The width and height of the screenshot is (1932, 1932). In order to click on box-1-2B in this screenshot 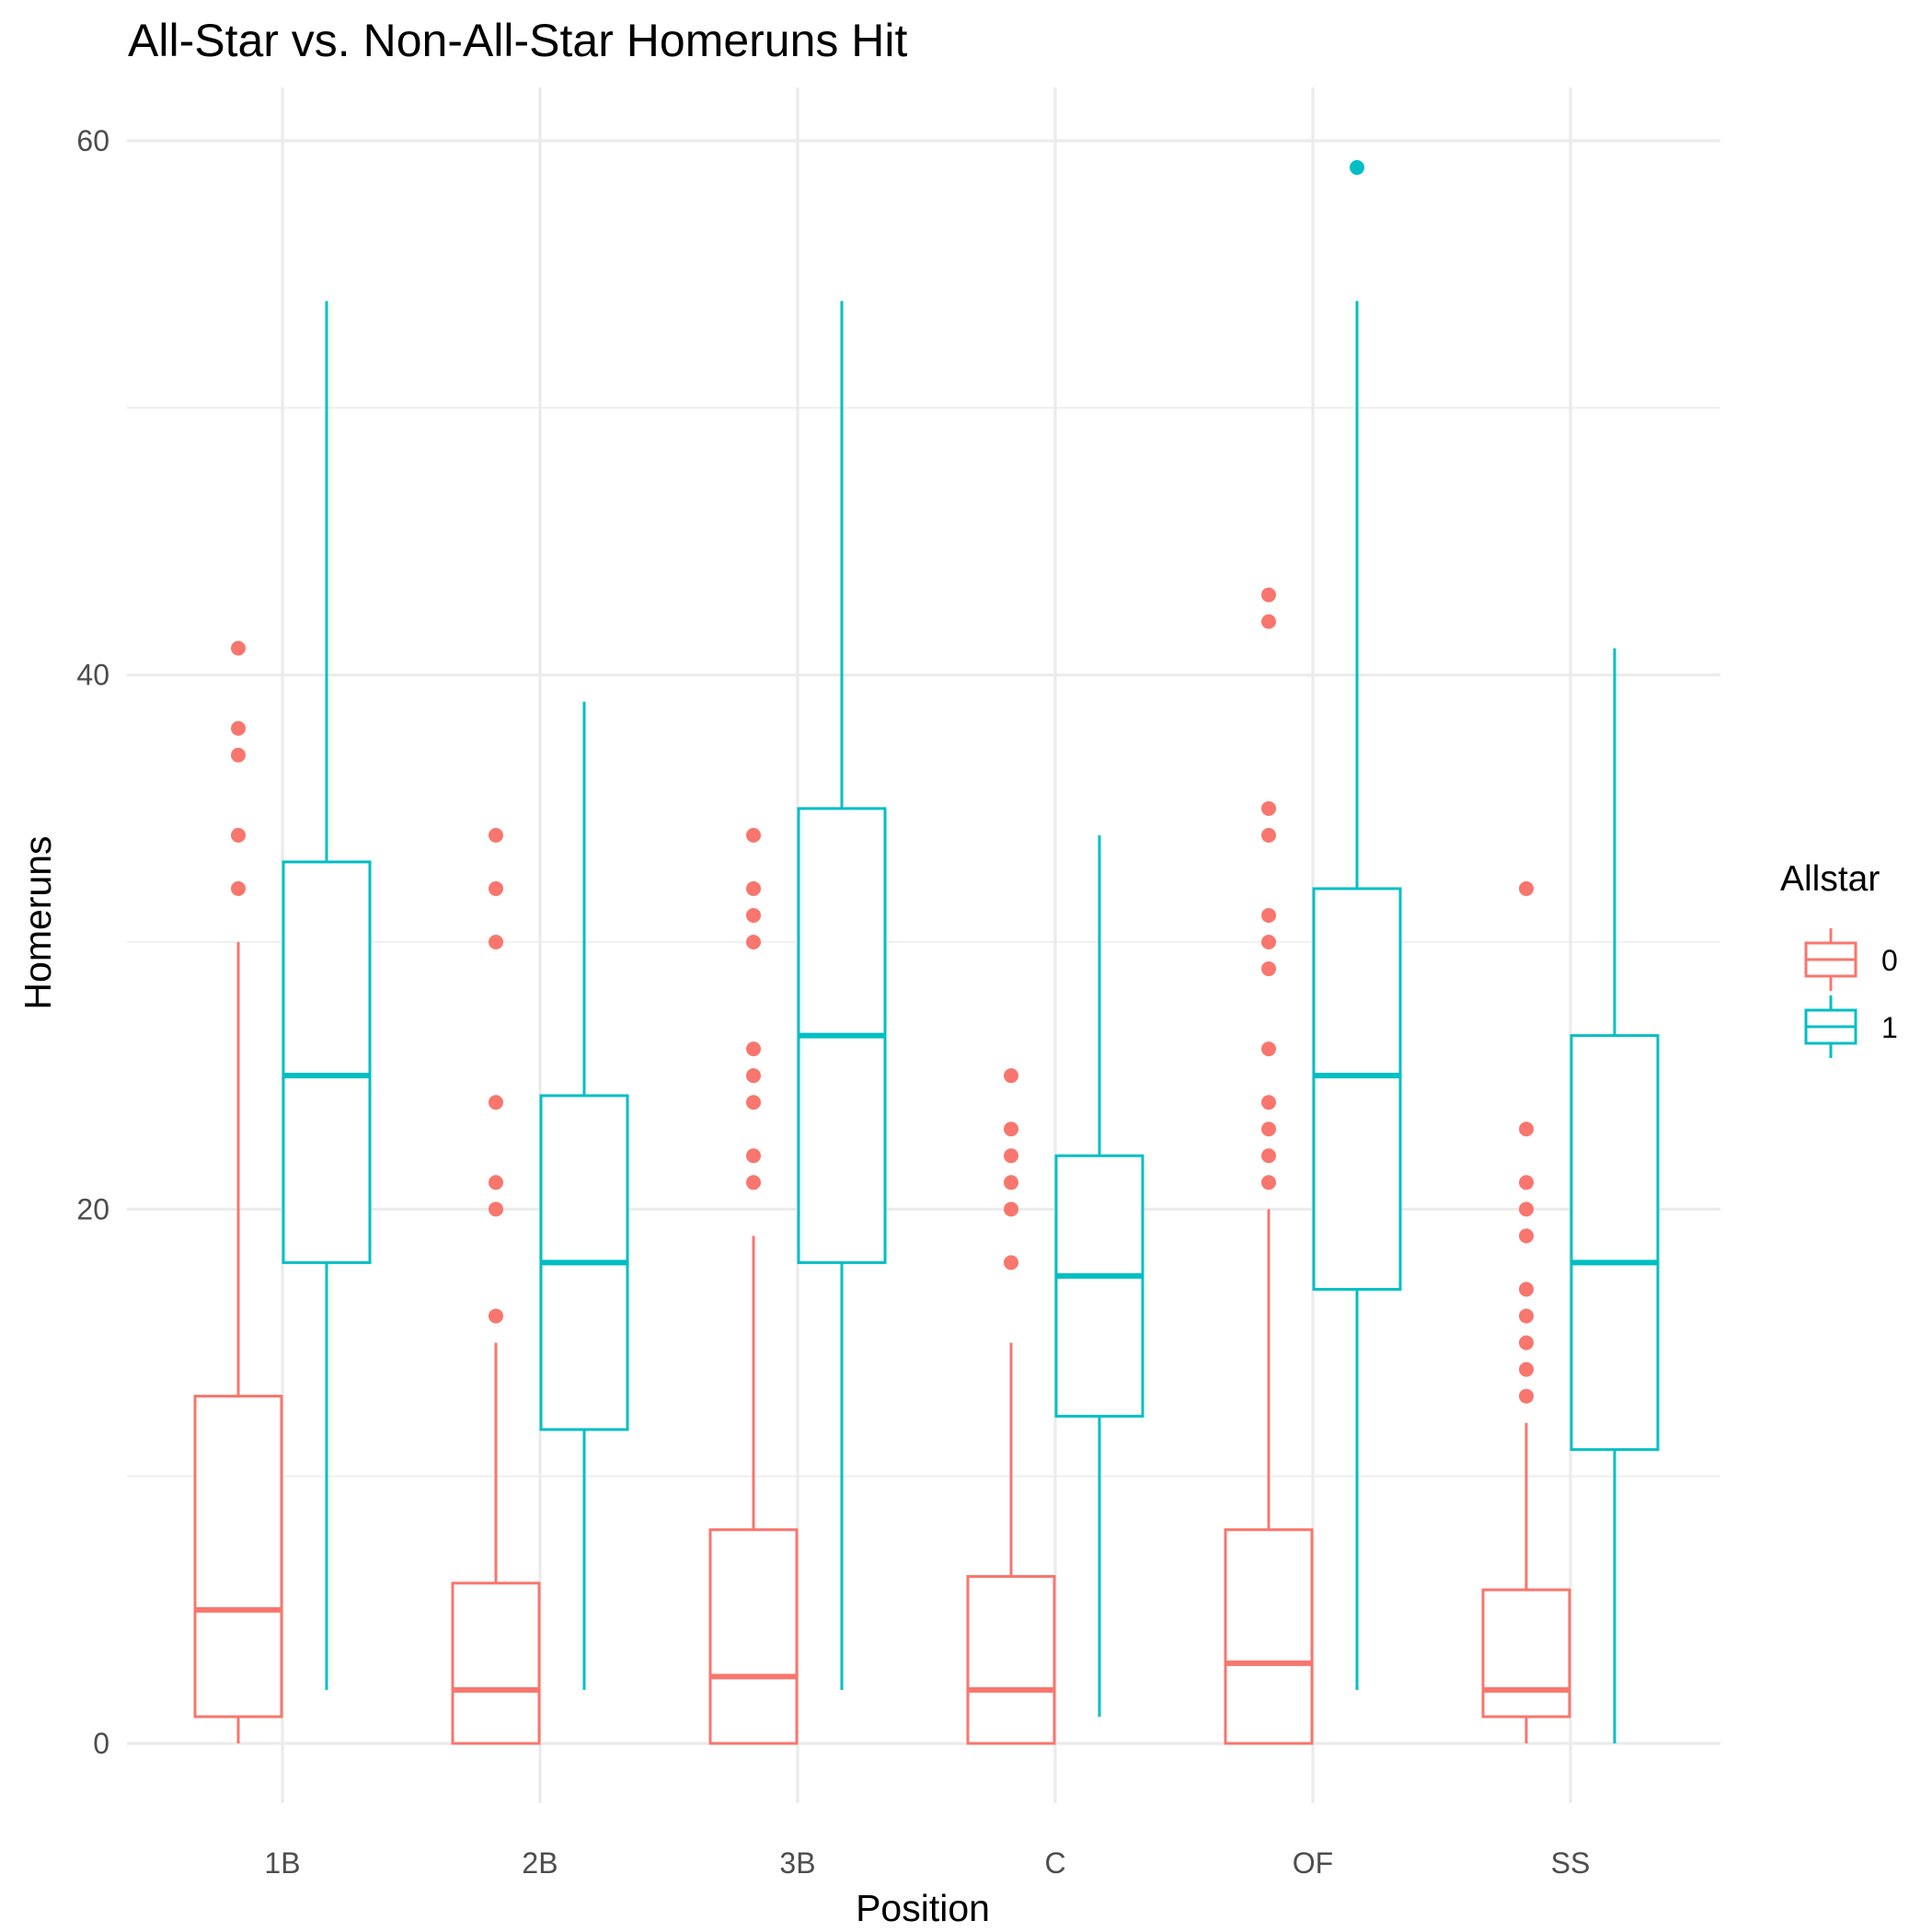, I will do `click(584, 1195)`.